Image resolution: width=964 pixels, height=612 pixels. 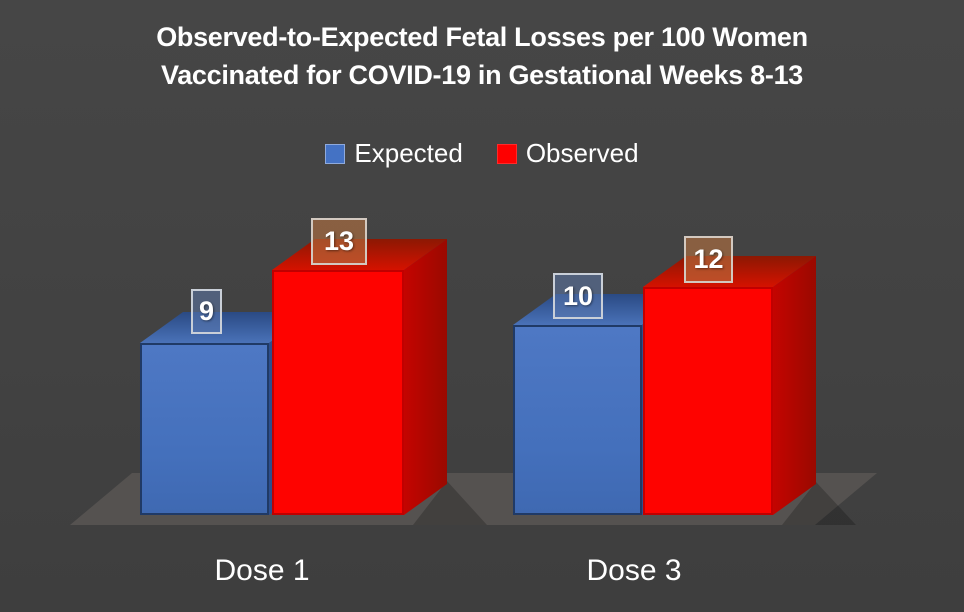 What do you see at coordinates (482, 153) in the screenshot?
I see `legend: Expected Observed` at bounding box center [482, 153].